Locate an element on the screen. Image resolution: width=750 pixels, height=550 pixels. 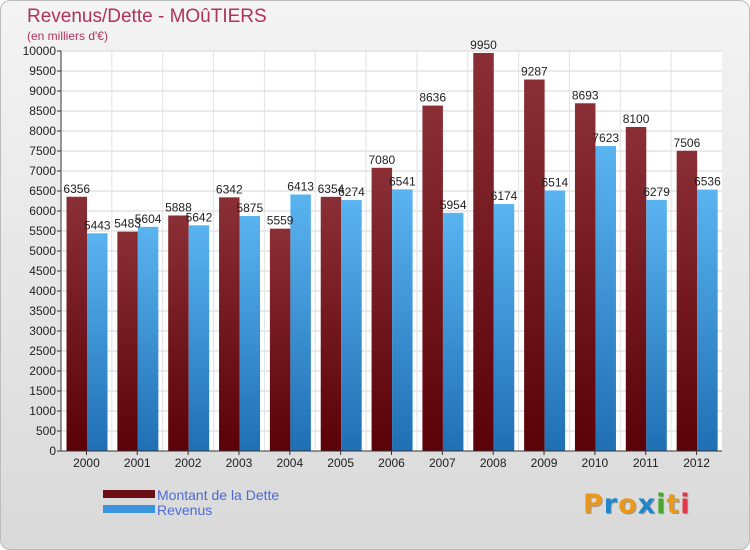
logo-letter: r is located at coordinates (611, 504).